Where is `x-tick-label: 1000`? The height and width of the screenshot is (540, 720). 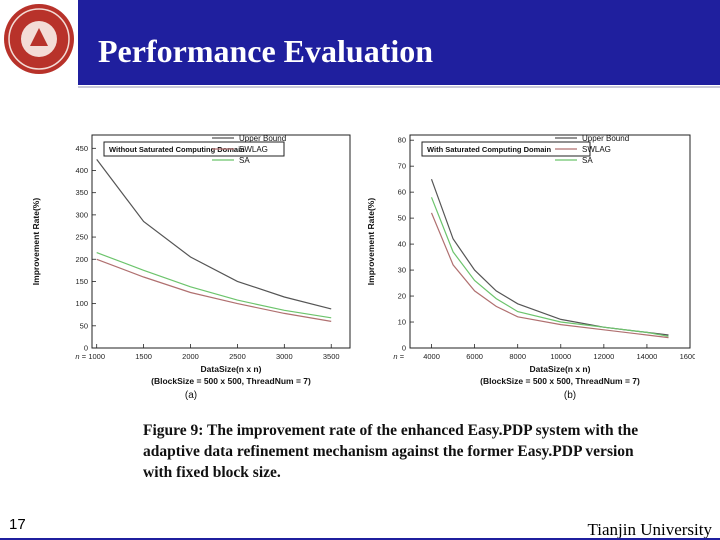 x-tick-label: 1000 is located at coordinates (96, 356).